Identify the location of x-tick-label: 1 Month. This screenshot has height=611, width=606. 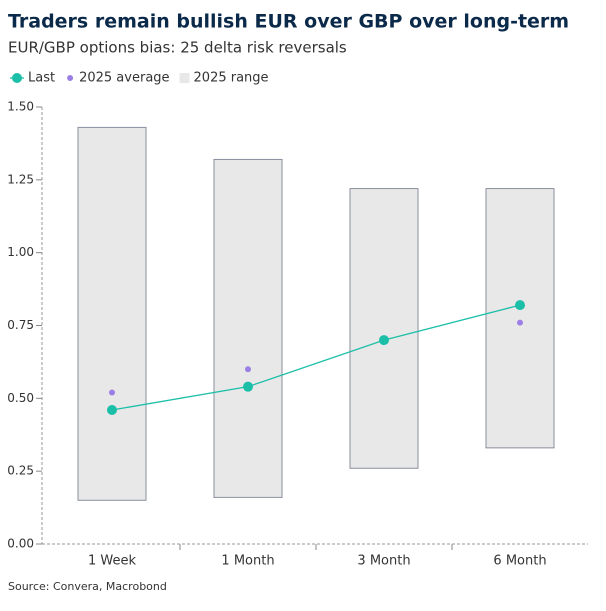
(247, 561).